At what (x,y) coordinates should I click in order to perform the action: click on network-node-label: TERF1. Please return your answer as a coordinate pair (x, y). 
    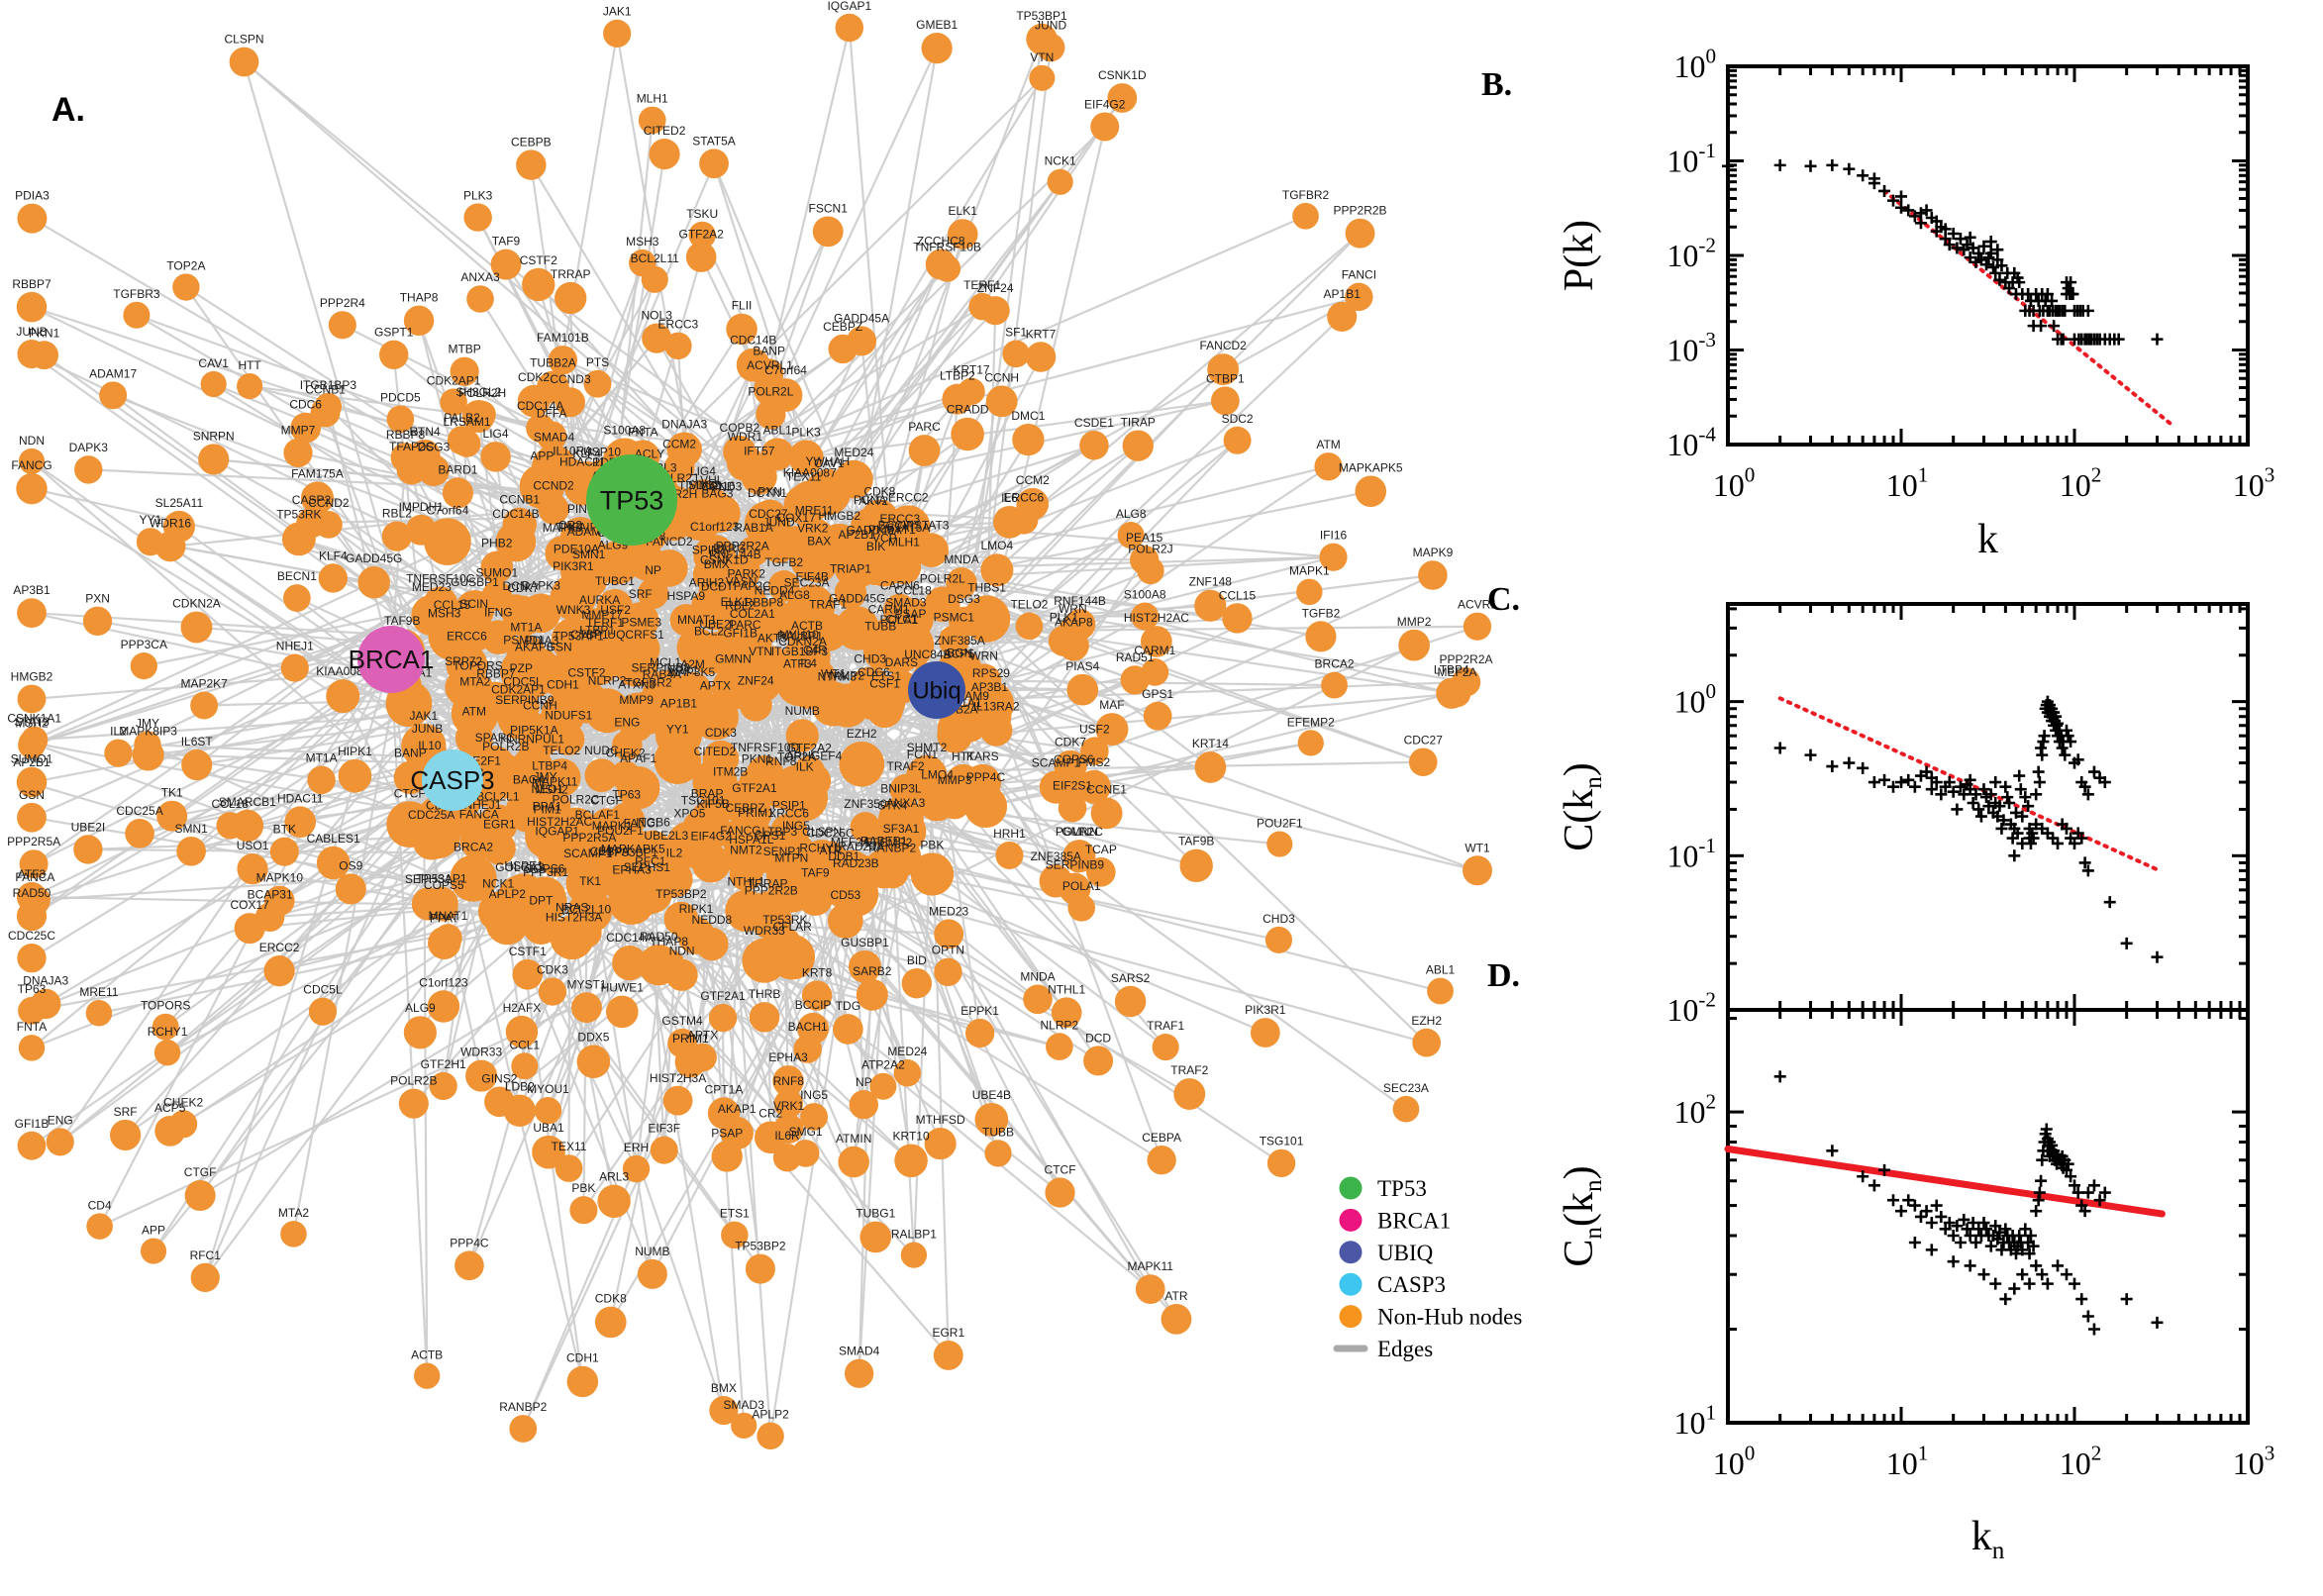
    Looking at the image, I should click on (605, 623).